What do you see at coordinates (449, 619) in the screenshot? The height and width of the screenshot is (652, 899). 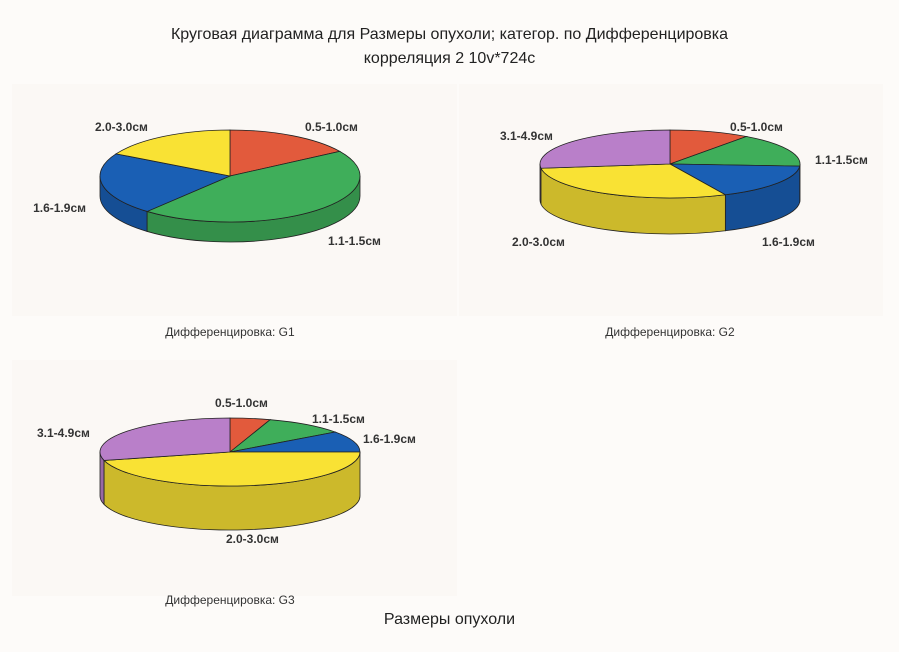 I see `bottom-axis-title: Размеры опухоли` at bounding box center [449, 619].